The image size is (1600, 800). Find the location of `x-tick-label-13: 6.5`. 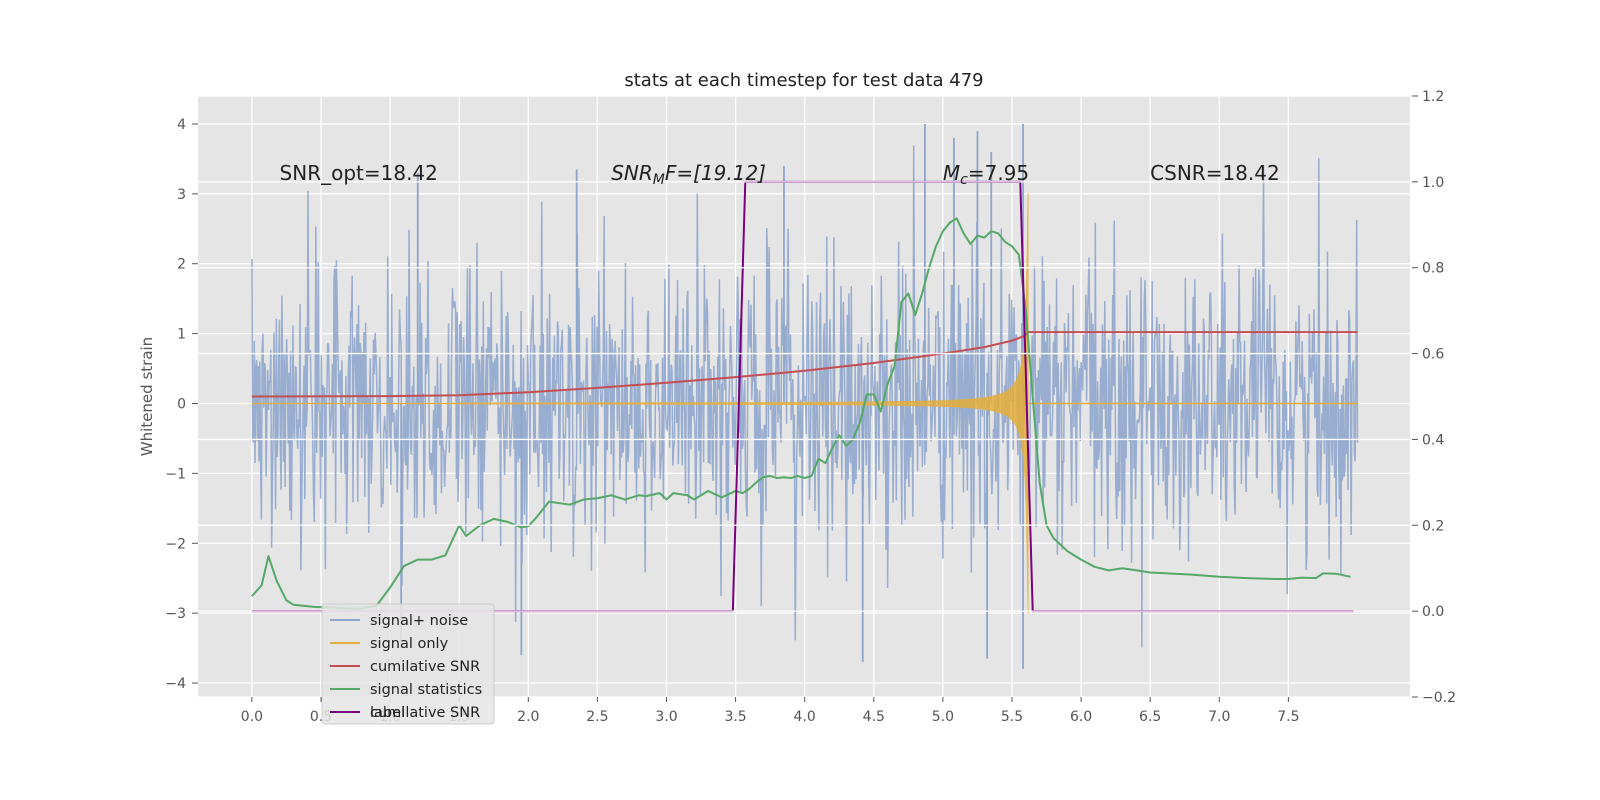

x-tick-label-13: 6.5 is located at coordinates (1150, 717).